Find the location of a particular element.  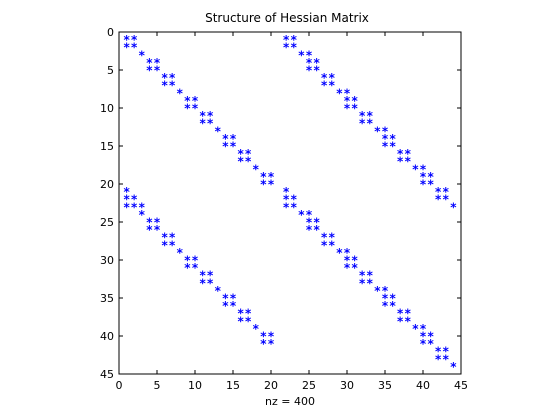

y-tick-label: 45 is located at coordinates (107, 374).